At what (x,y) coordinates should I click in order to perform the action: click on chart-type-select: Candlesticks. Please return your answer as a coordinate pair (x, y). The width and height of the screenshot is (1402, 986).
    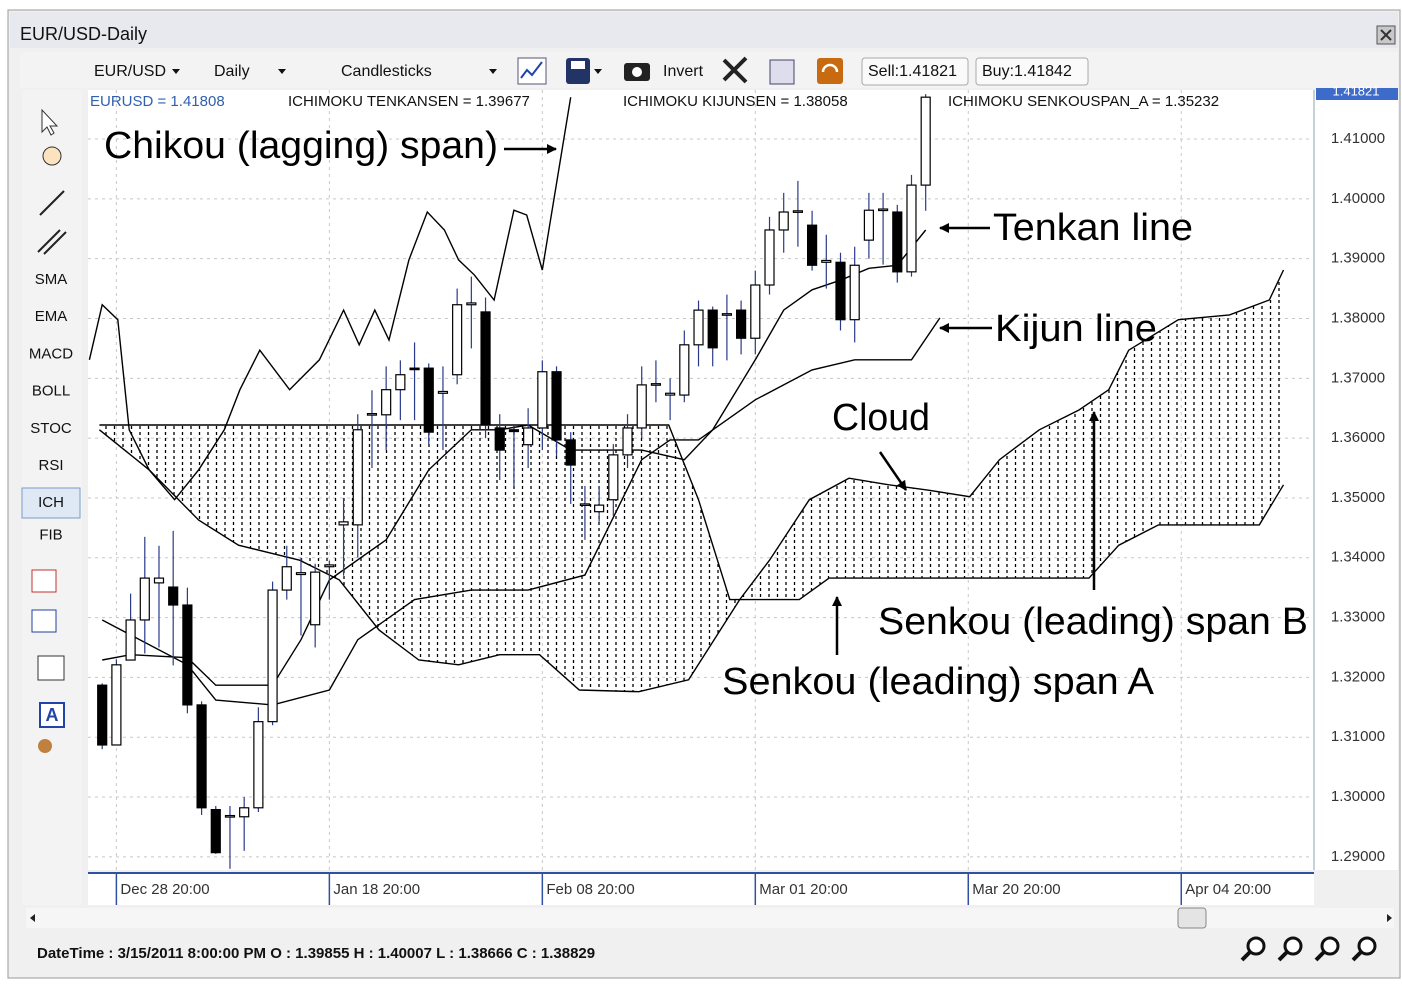
    Looking at the image, I should click on (386, 71).